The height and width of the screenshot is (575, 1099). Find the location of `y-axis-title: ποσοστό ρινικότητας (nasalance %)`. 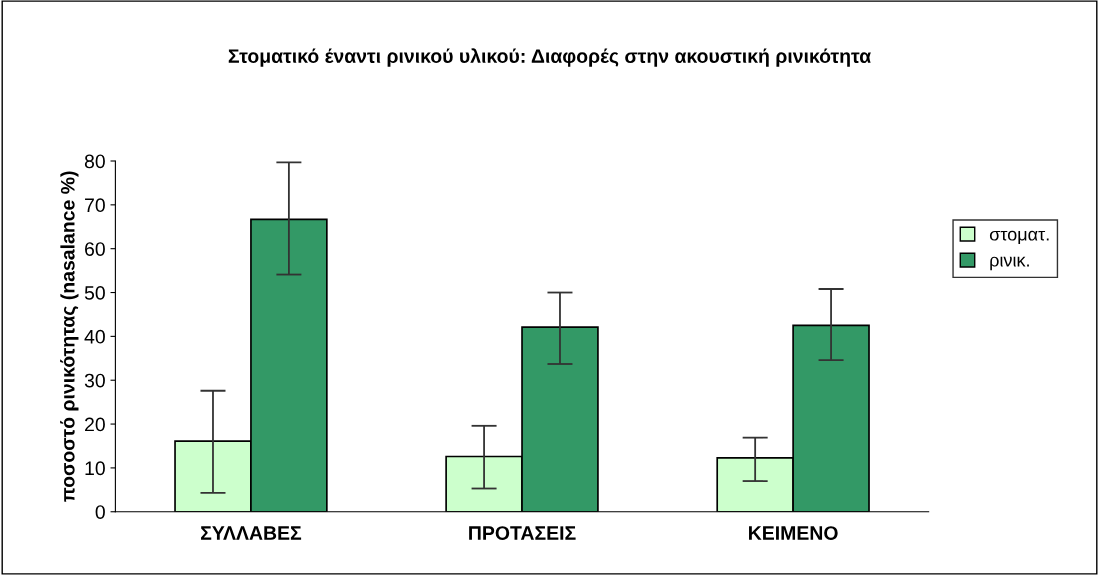

y-axis-title: ποσοστό ρινικότητας (nasalance %) is located at coordinates (69, 336).